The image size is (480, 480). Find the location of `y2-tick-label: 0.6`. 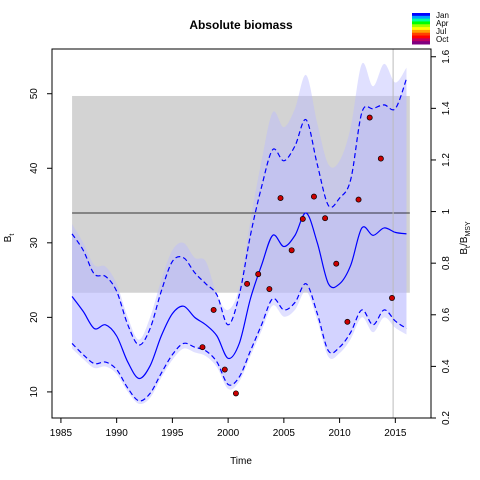

y2-tick-label: 0.6 is located at coordinates (446, 314).